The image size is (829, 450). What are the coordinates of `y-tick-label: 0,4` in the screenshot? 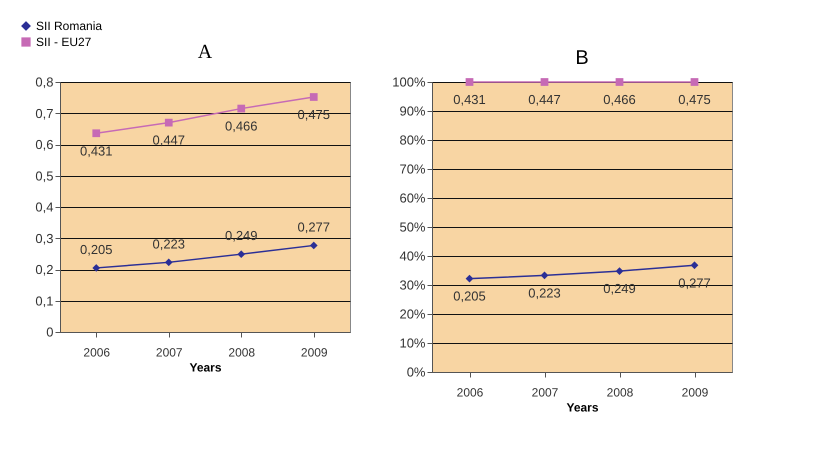 It's located at (44, 207).